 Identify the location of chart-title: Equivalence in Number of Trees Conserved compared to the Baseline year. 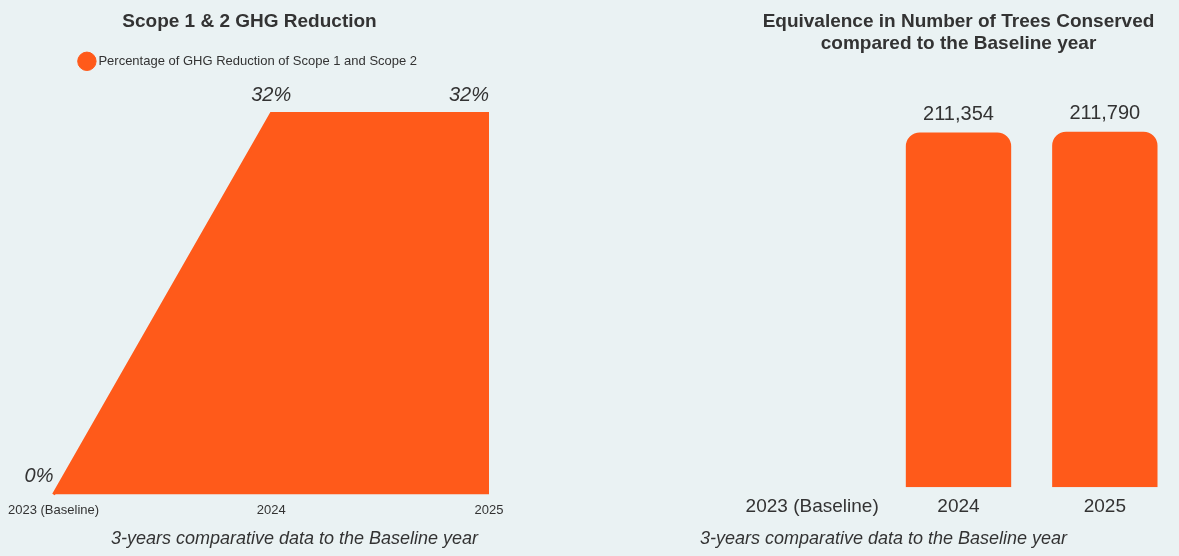
(958, 31).